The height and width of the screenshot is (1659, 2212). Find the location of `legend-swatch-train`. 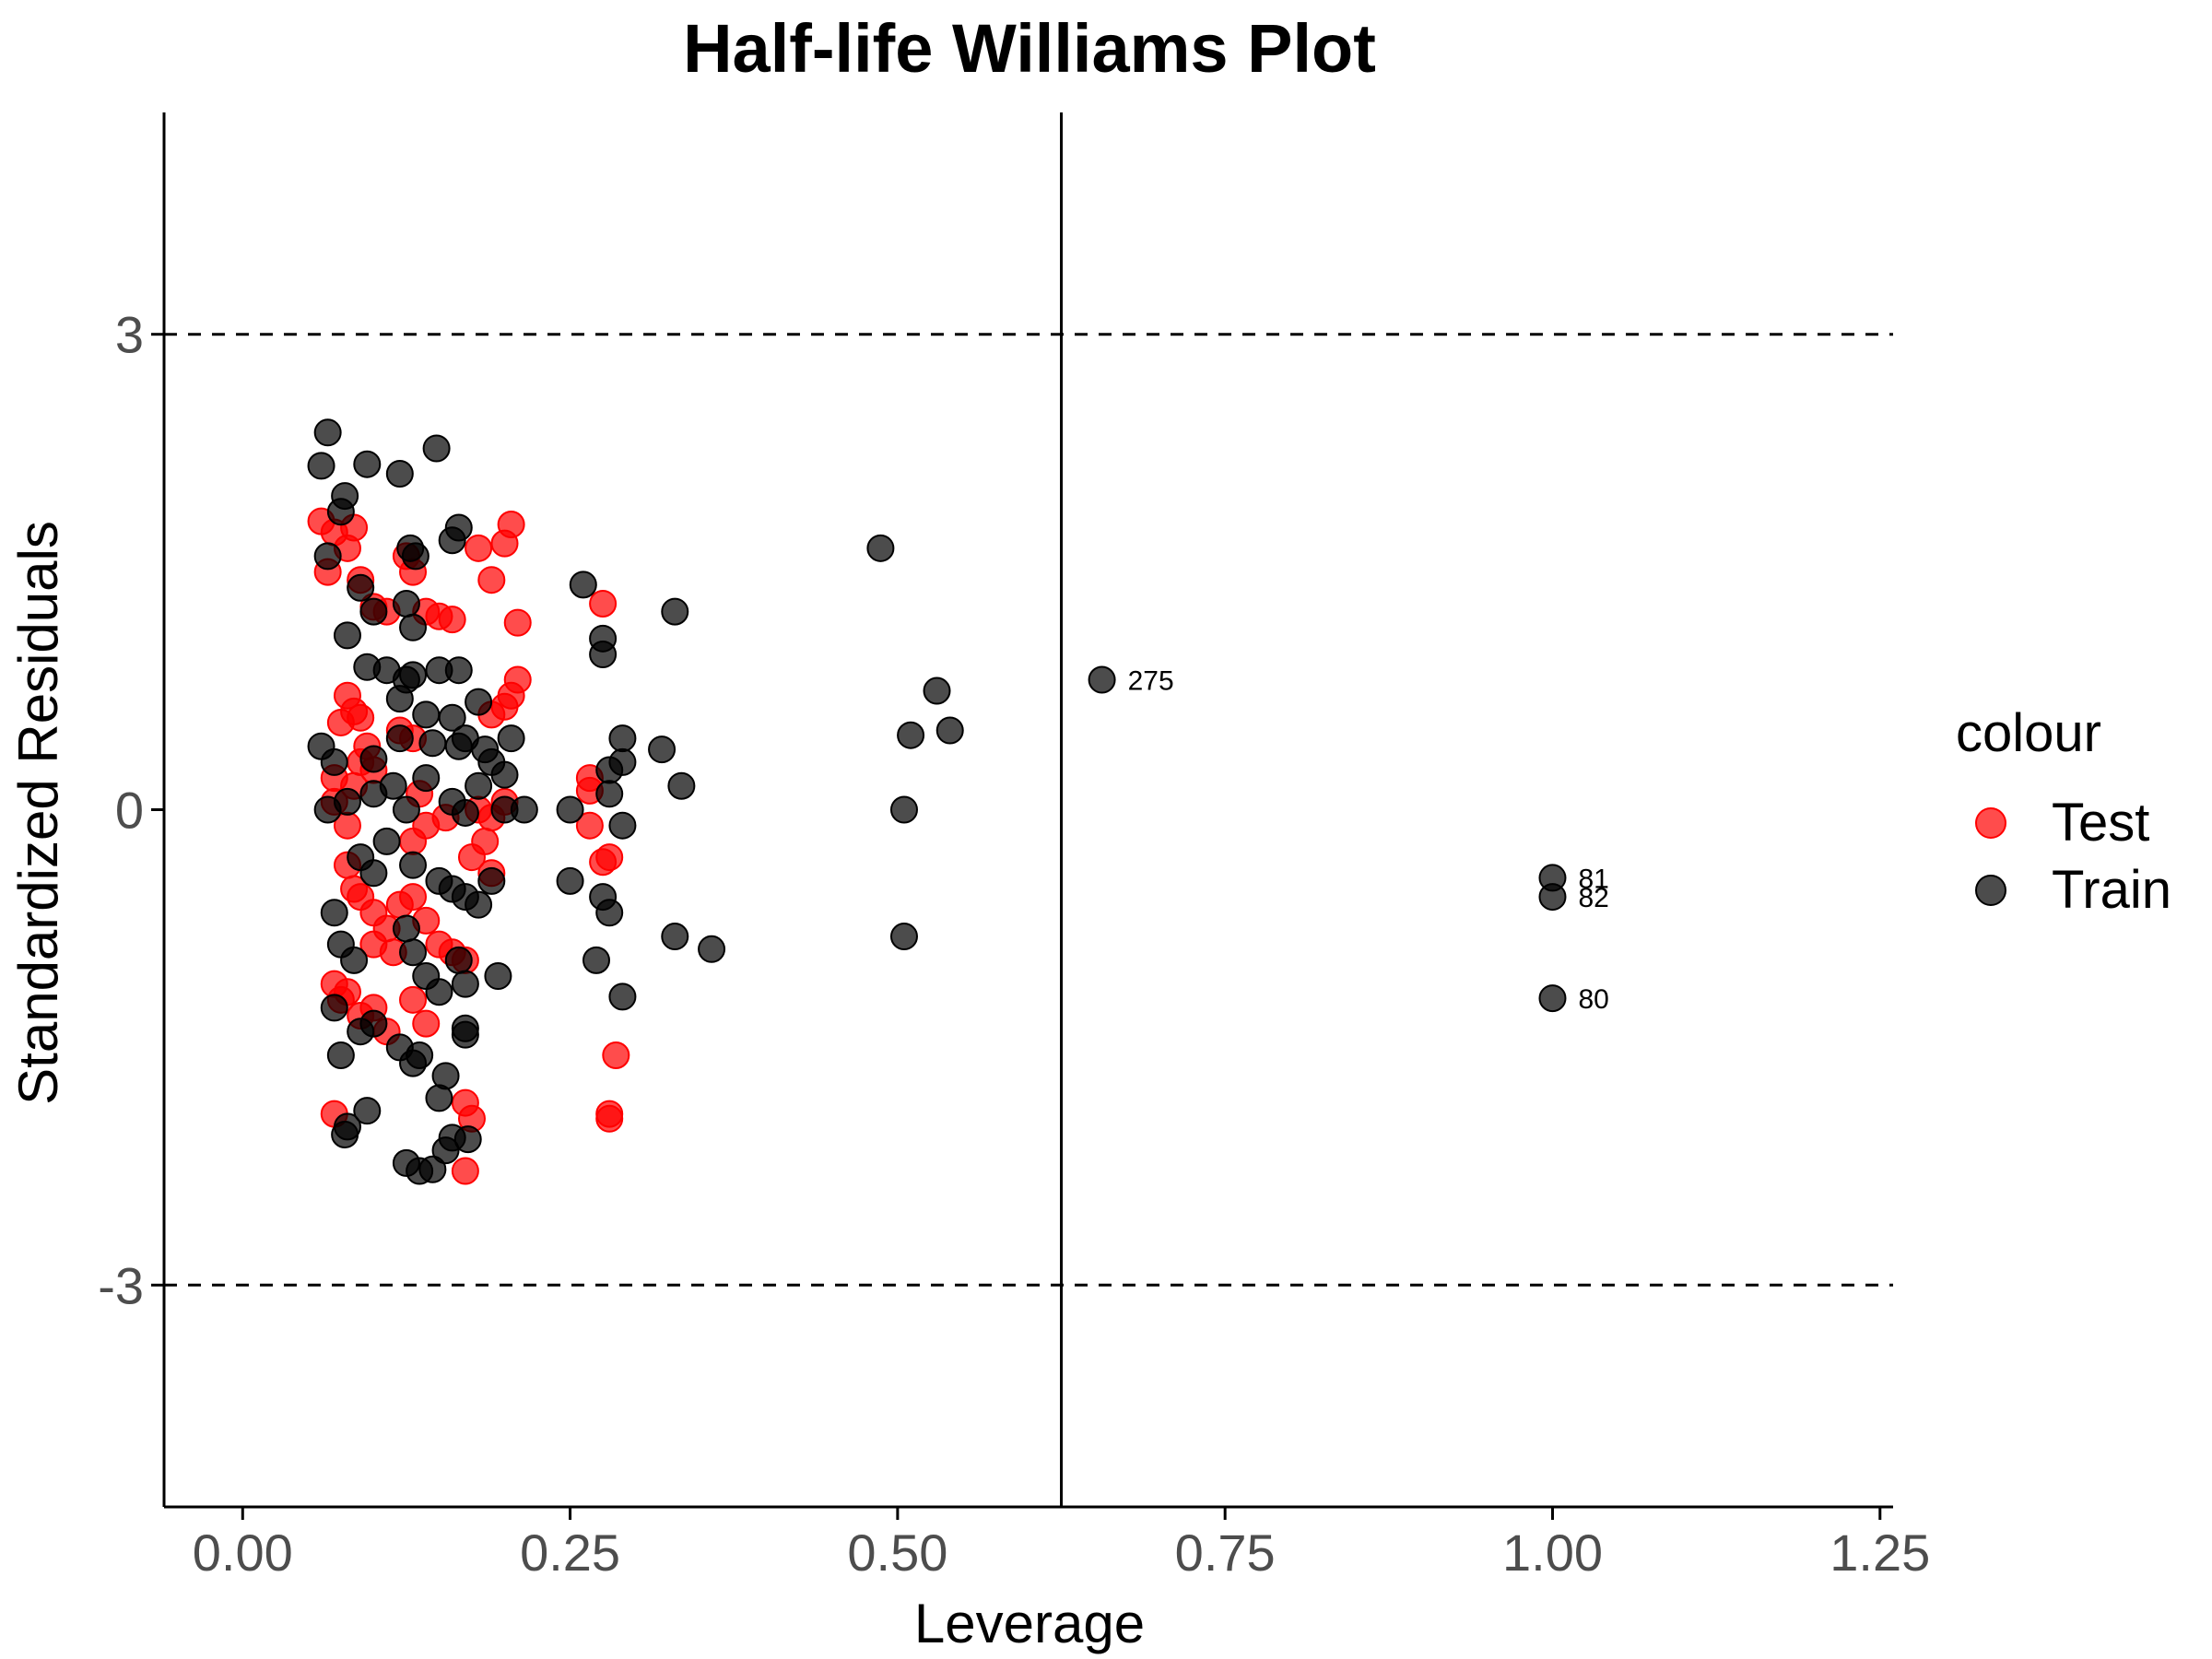

legend-swatch-train is located at coordinates (1990, 890).